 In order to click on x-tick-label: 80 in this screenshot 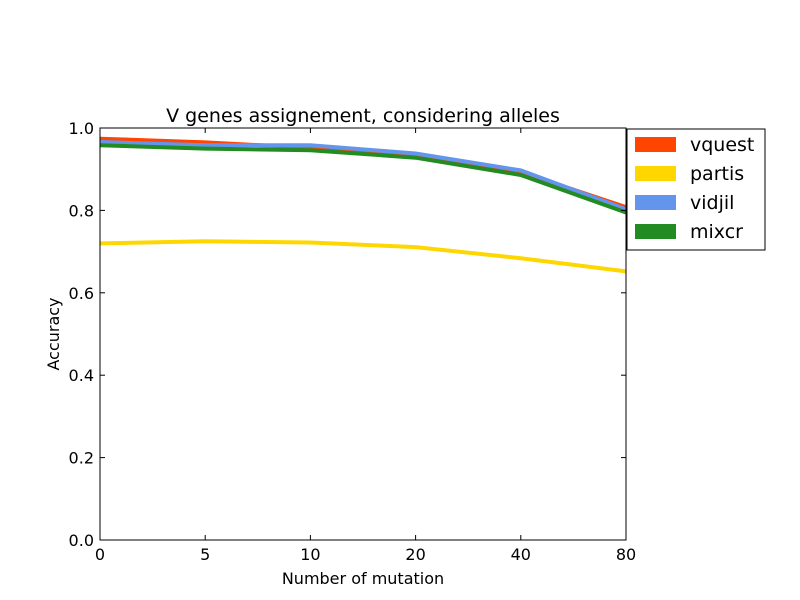, I will do `click(626, 554)`.